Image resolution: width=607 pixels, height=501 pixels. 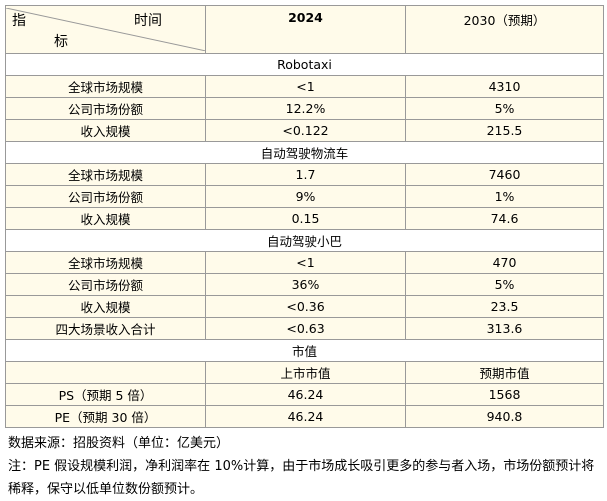 I want to click on section-row: 市值, so click(x=304, y=350).